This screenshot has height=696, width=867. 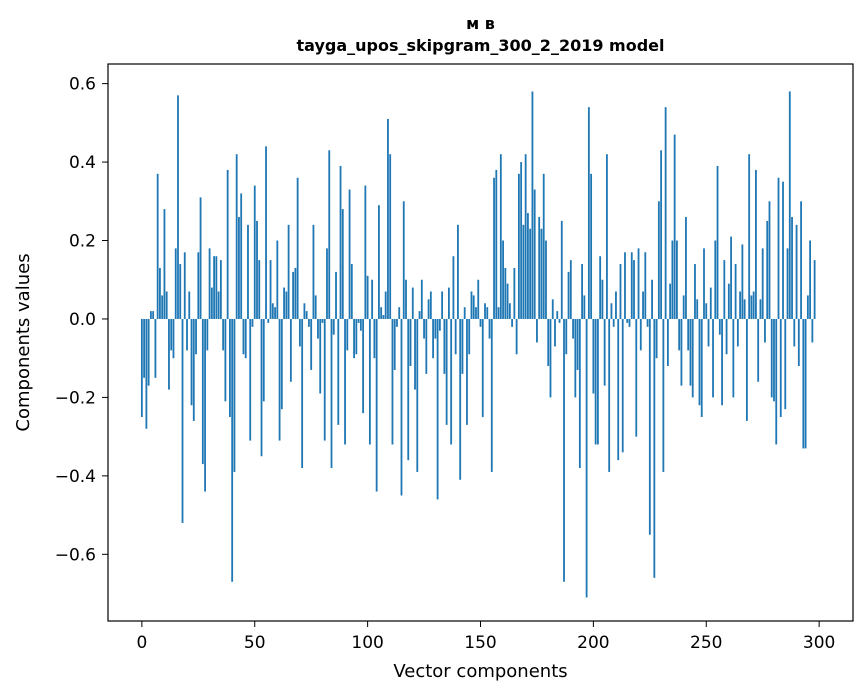 I want to click on x-tick-label: 50, so click(x=255, y=643).